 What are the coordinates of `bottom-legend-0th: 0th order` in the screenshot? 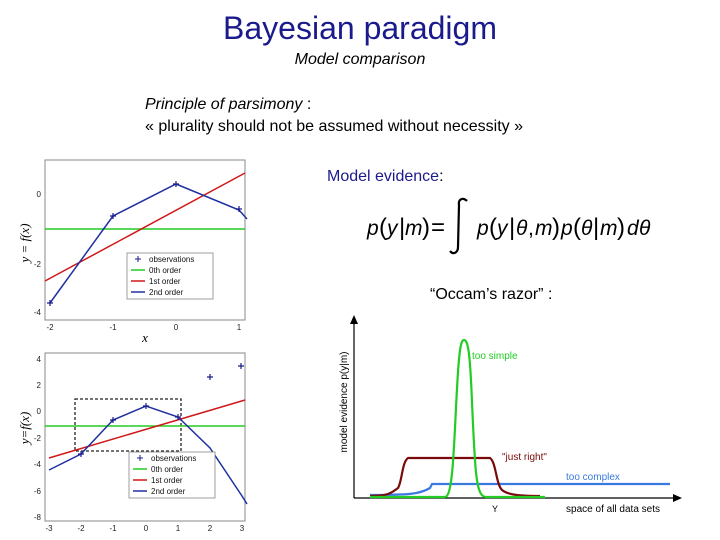 It's located at (167, 469).